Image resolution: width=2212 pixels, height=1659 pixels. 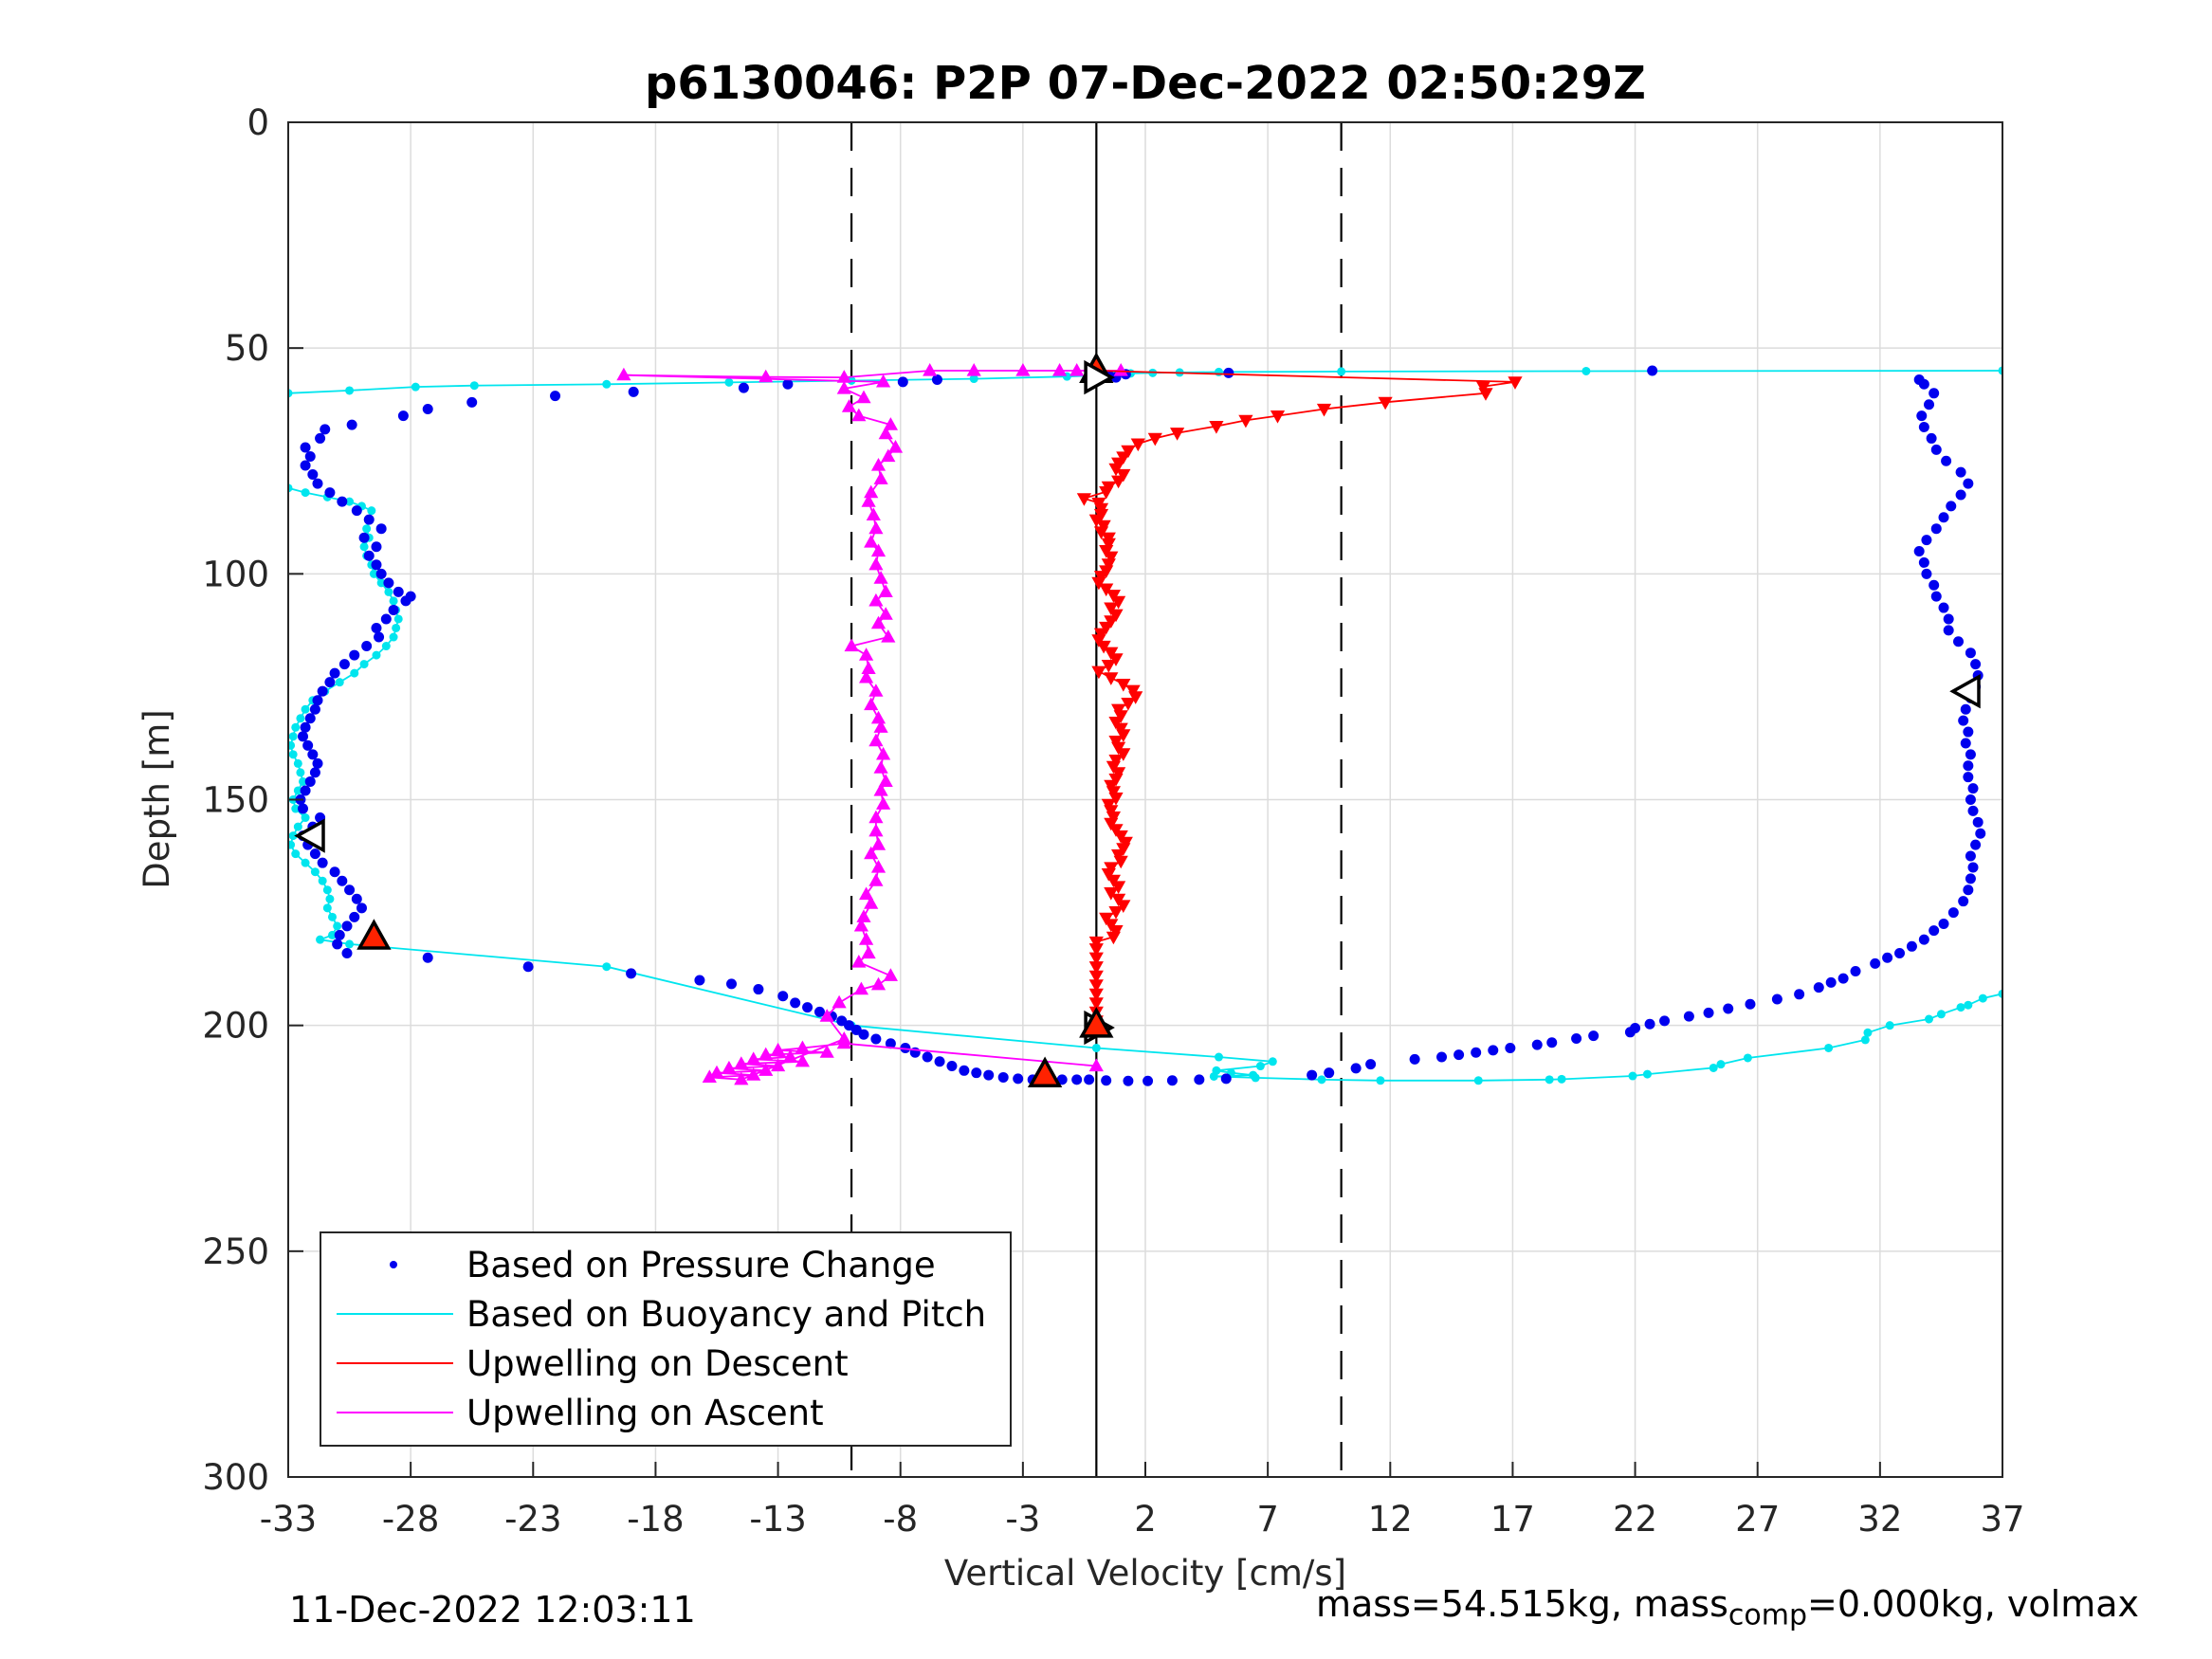 What do you see at coordinates (1145, 1519) in the screenshot?
I see `x-tick-label: 2` at bounding box center [1145, 1519].